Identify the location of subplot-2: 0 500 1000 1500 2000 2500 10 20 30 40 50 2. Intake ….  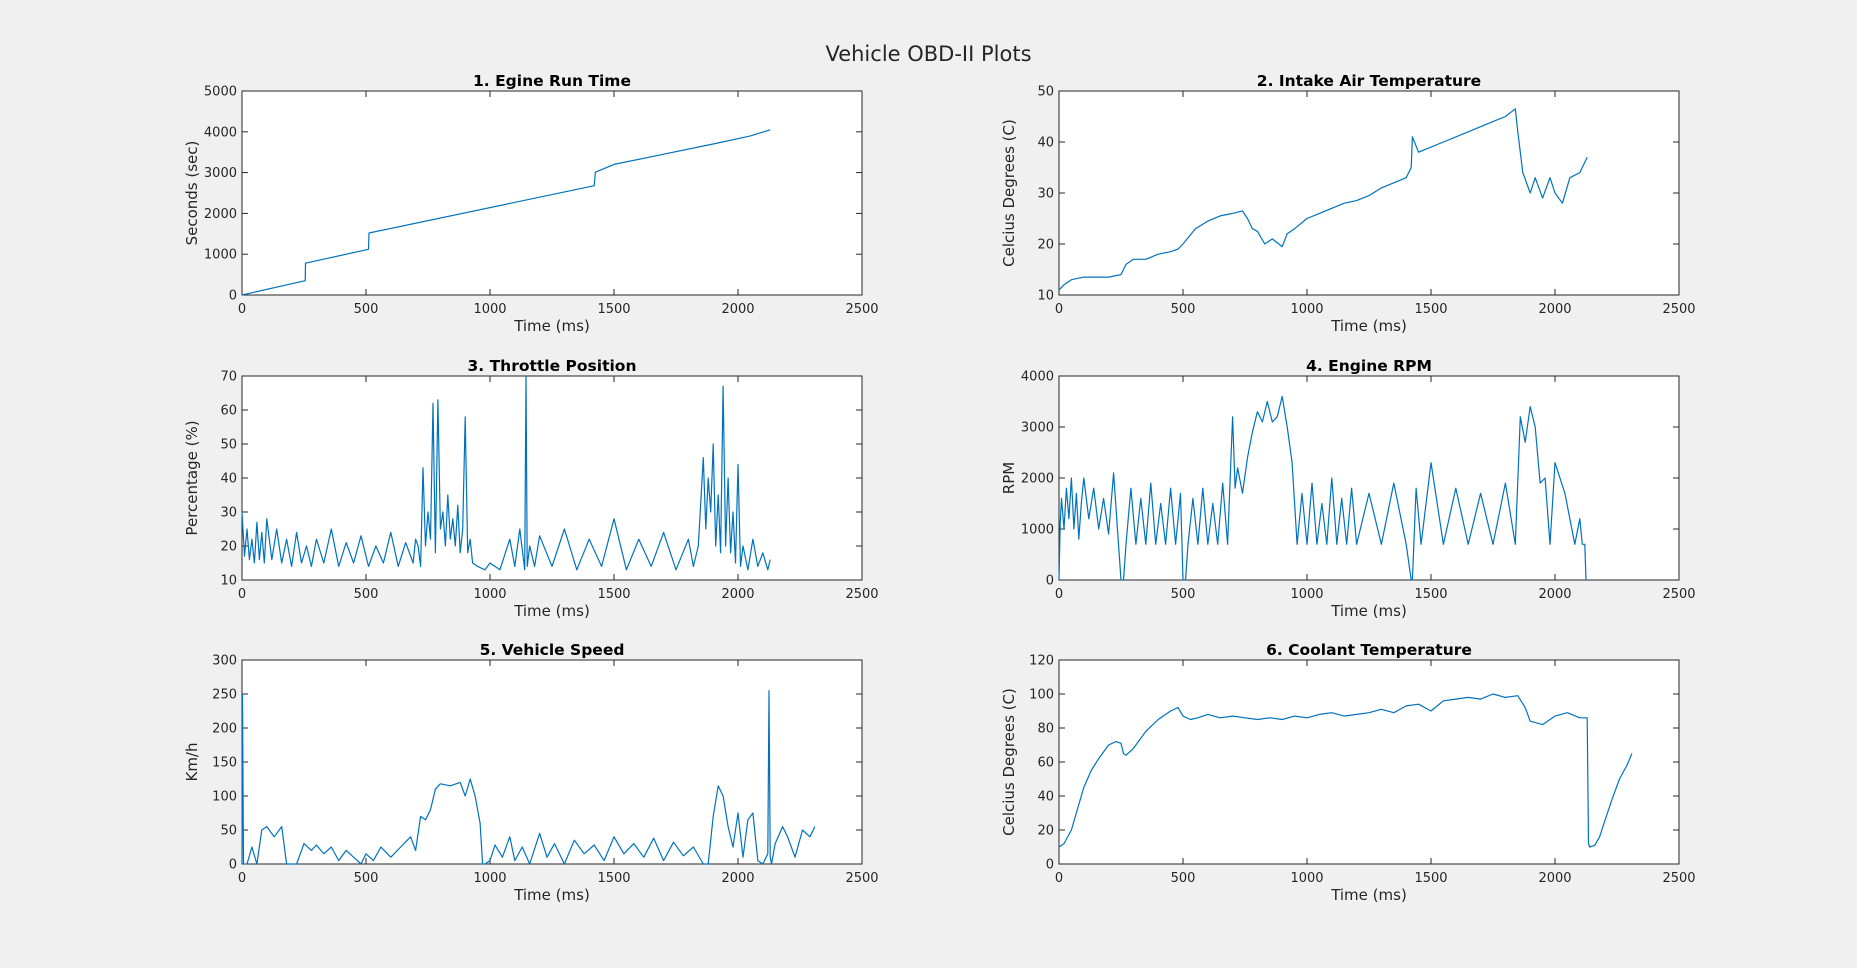
(1348, 203).